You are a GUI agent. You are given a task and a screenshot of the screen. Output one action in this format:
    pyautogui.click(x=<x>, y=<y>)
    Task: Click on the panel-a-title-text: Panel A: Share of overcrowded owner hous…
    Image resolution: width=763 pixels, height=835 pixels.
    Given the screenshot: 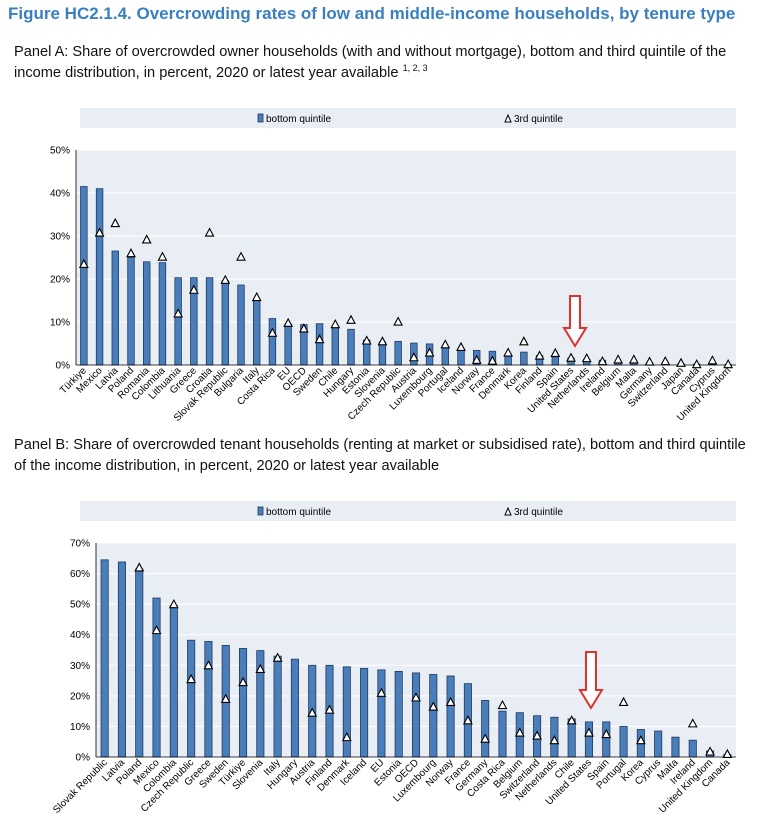 What is the action you would take?
    pyautogui.click(x=370, y=62)
    